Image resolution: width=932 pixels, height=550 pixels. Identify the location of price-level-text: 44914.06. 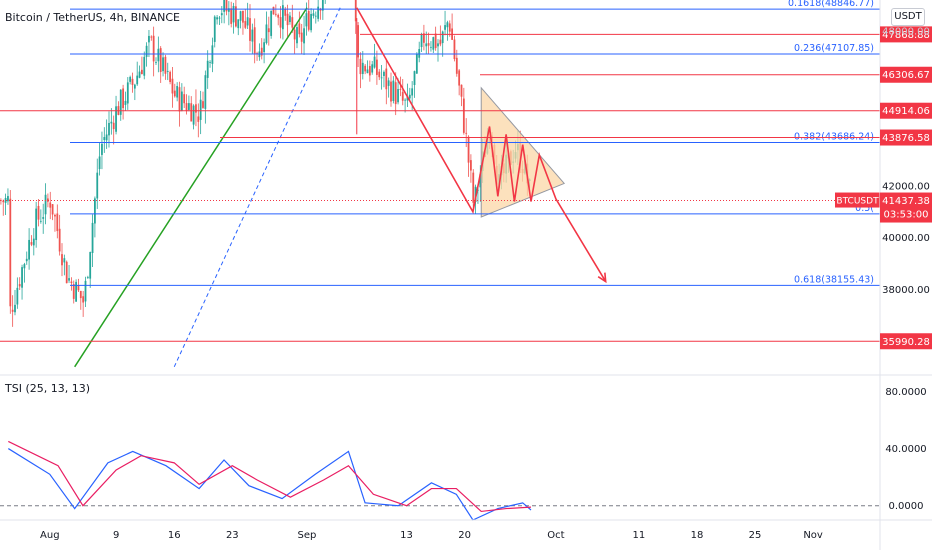
(906, 111).